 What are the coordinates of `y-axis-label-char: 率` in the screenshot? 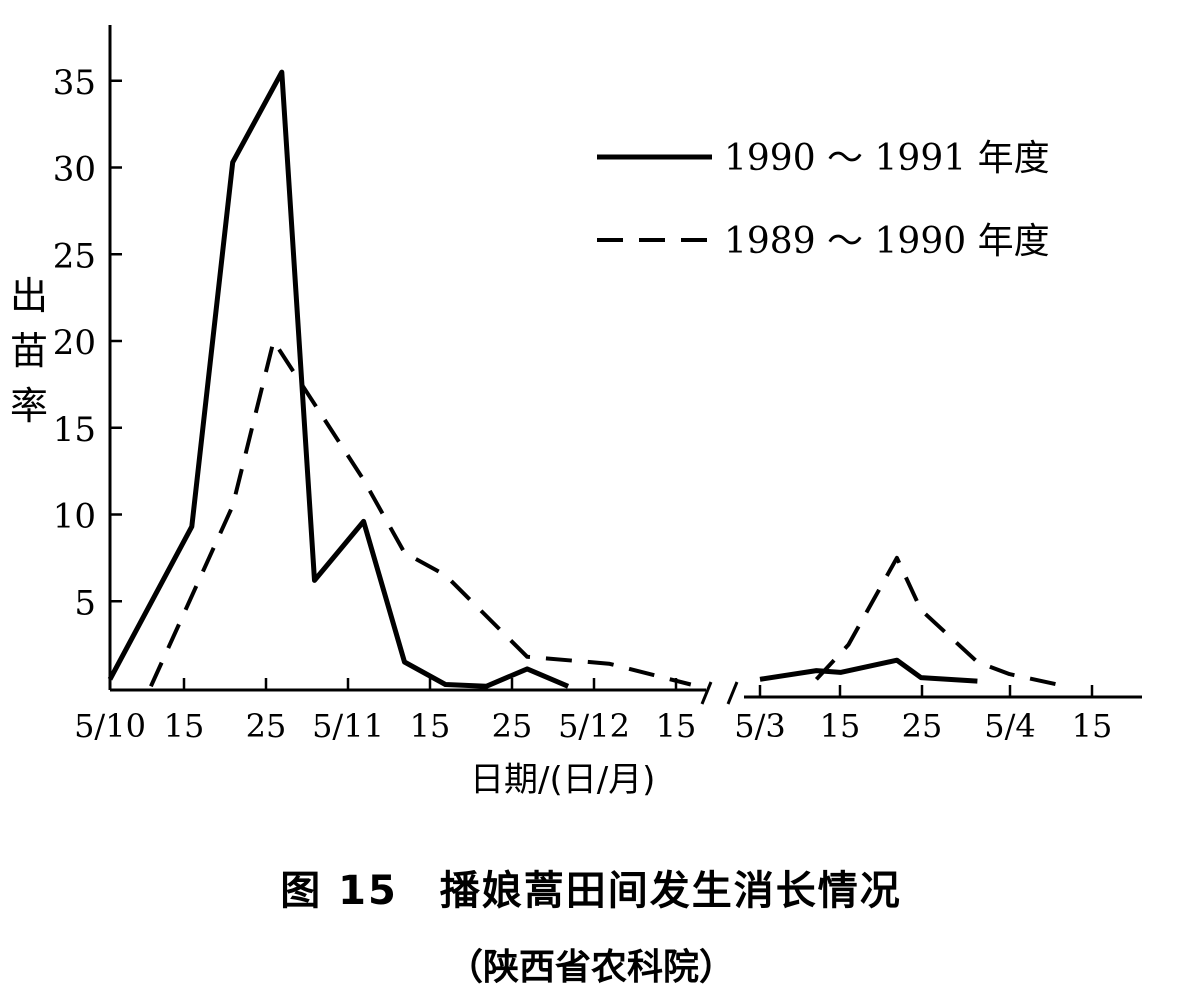 It's located at (29, 406).